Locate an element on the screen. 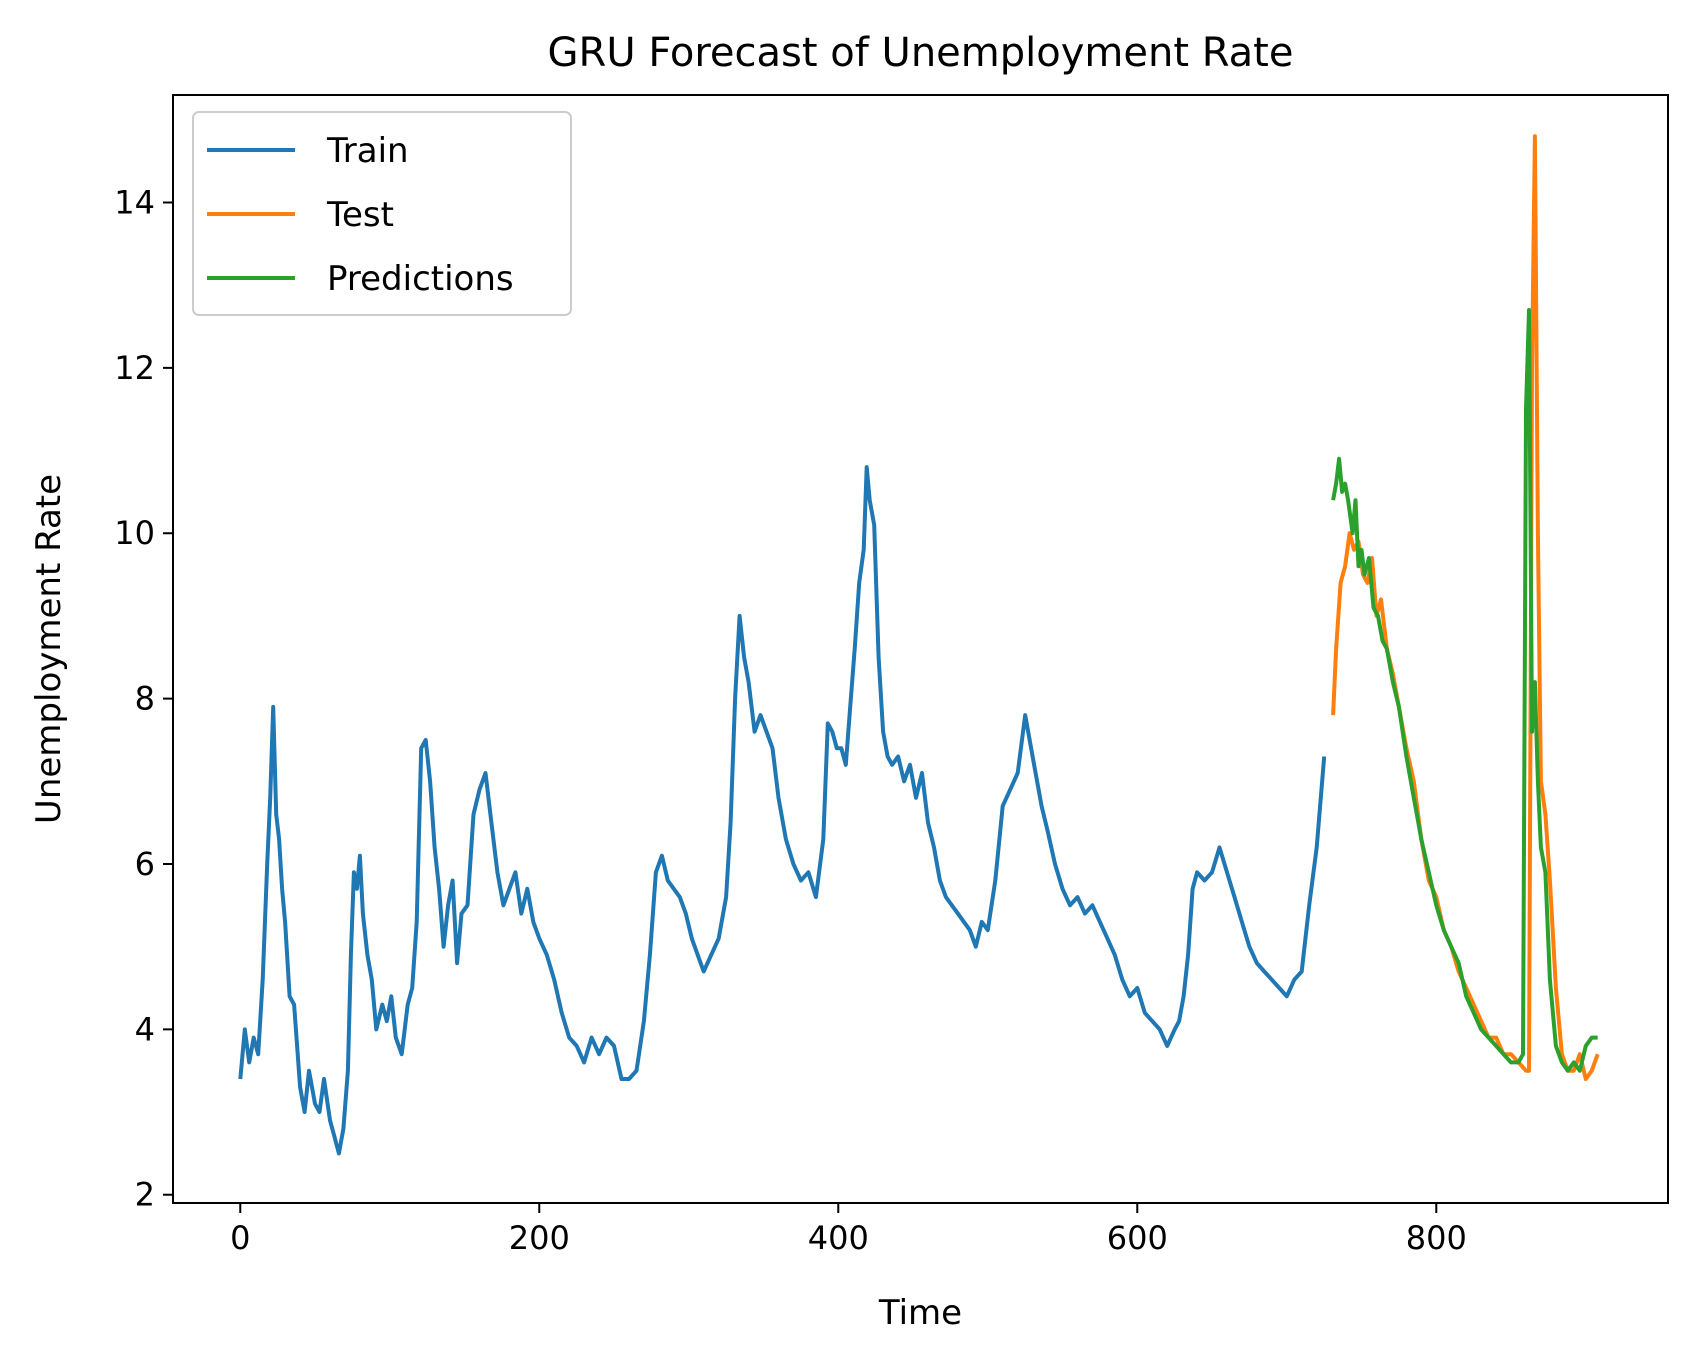  series-line-predictions is located at coordinates (1464, 690).